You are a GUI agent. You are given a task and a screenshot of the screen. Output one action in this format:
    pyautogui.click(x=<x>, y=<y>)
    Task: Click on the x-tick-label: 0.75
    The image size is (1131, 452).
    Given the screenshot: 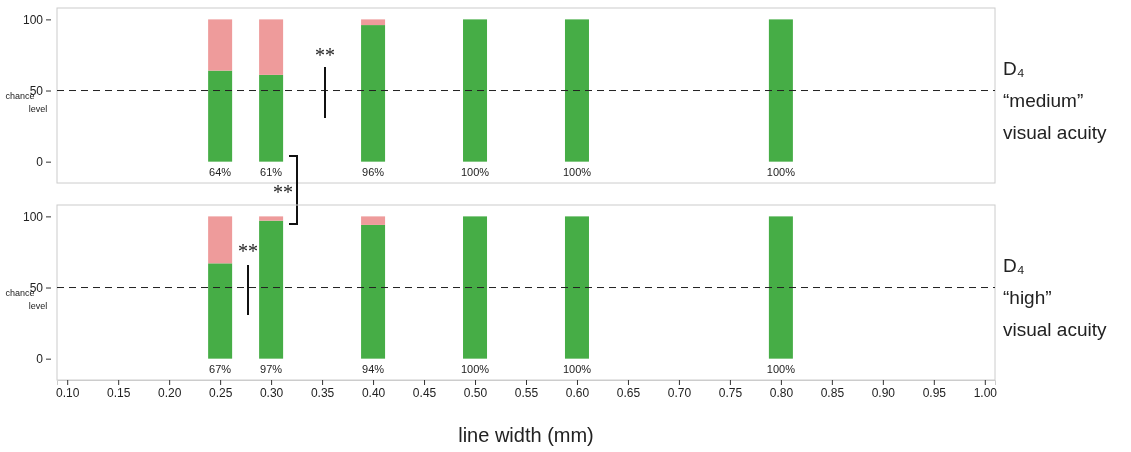 What is the action you would take?
    pyautogui.click(x=730, y=392)
    